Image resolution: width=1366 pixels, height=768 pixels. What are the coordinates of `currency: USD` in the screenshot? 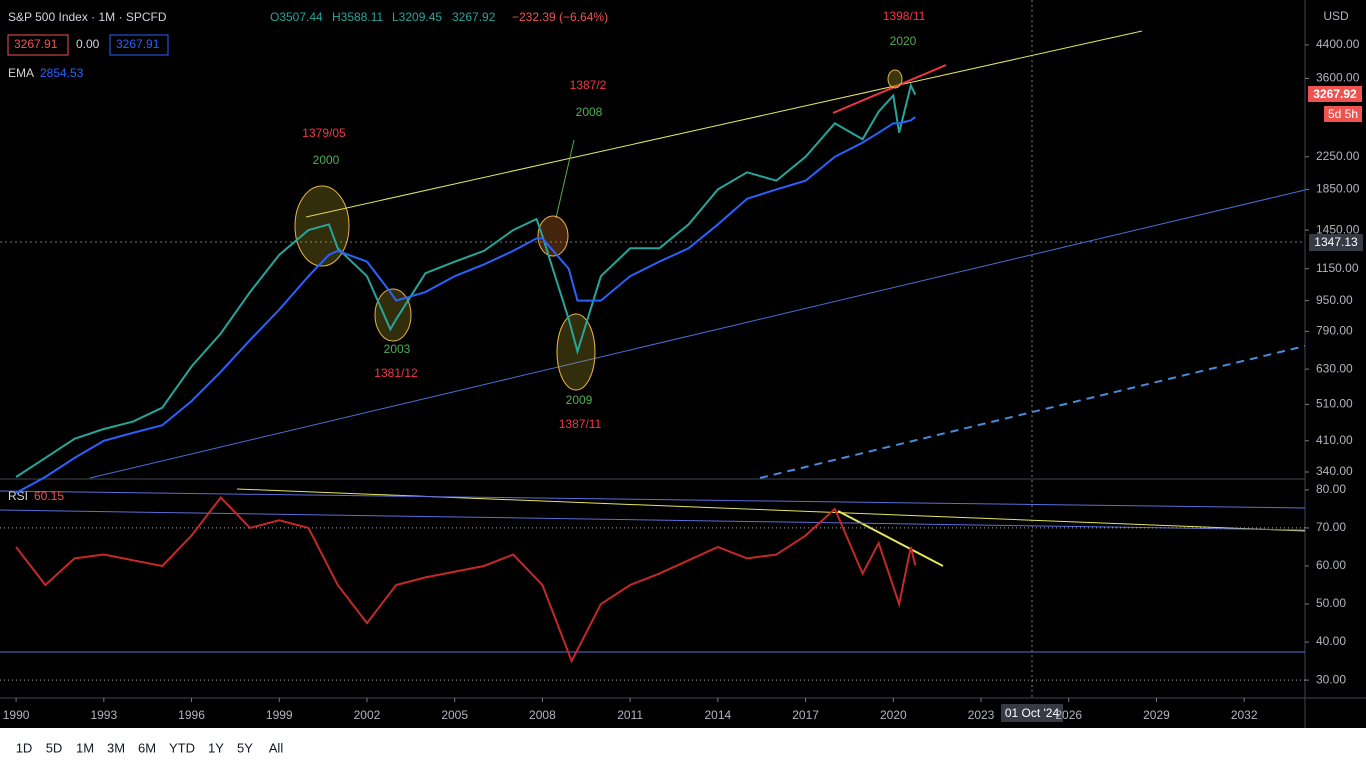 It's located at (1336, 16).